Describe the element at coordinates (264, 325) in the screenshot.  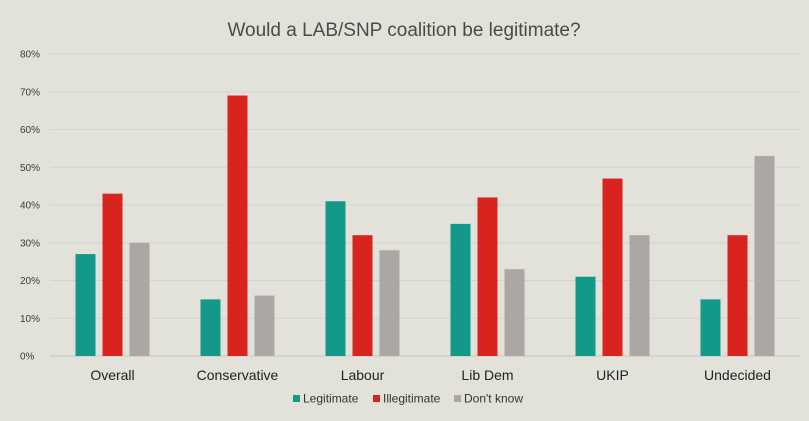
I see `bar-don-t-know-conservative` at that location.